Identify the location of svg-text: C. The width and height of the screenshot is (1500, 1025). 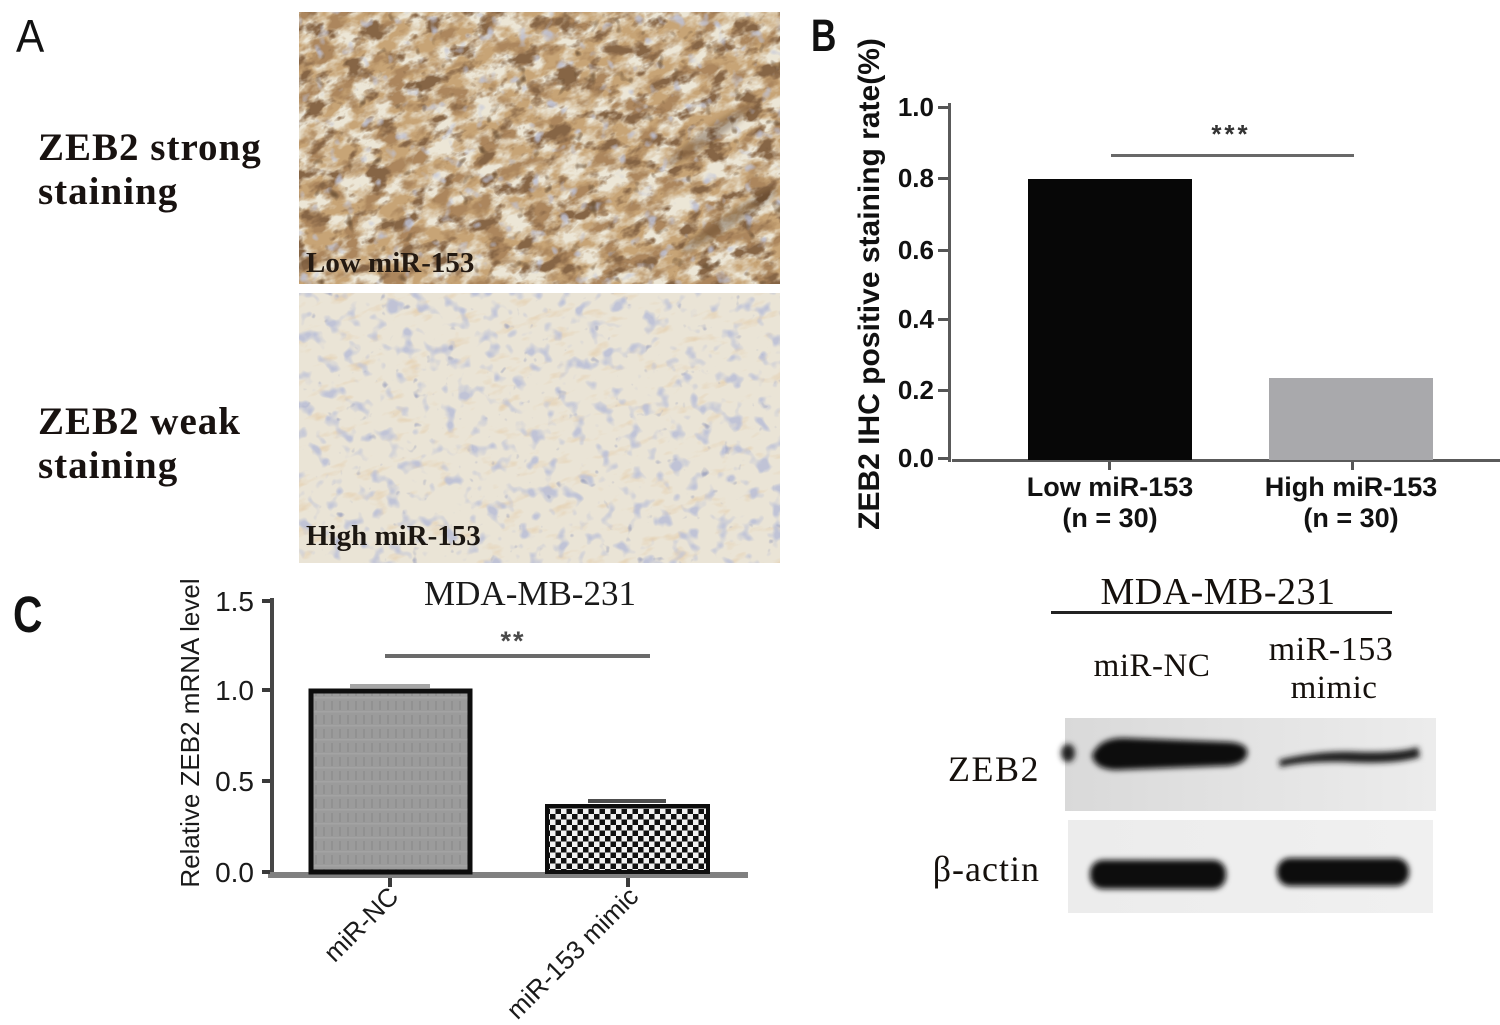
(27, 614).